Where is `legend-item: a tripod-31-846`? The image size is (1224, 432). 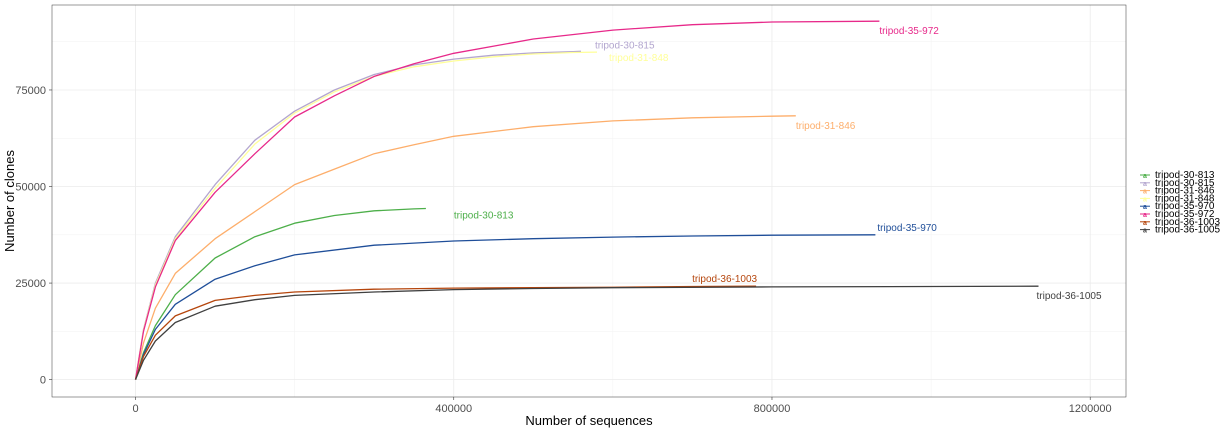 legend-item: a tripod-31-846 is located at coordinates (1177, 191).